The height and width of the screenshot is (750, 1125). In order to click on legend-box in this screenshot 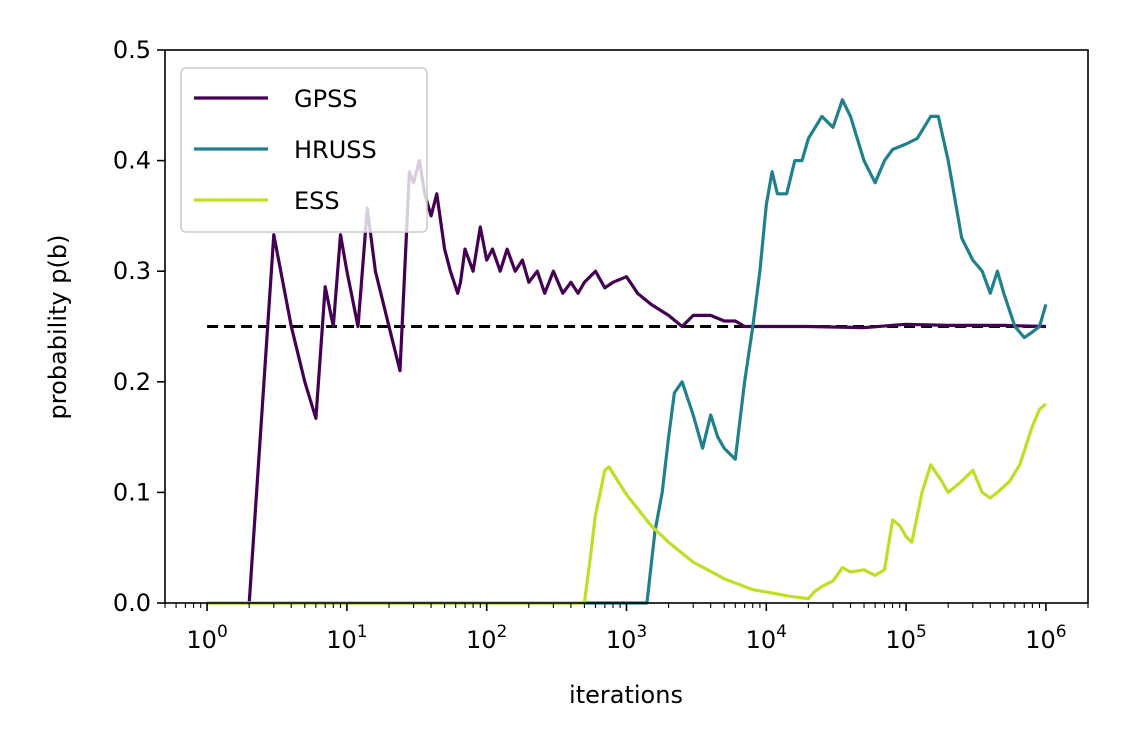, I will do `click(304, 150)`.